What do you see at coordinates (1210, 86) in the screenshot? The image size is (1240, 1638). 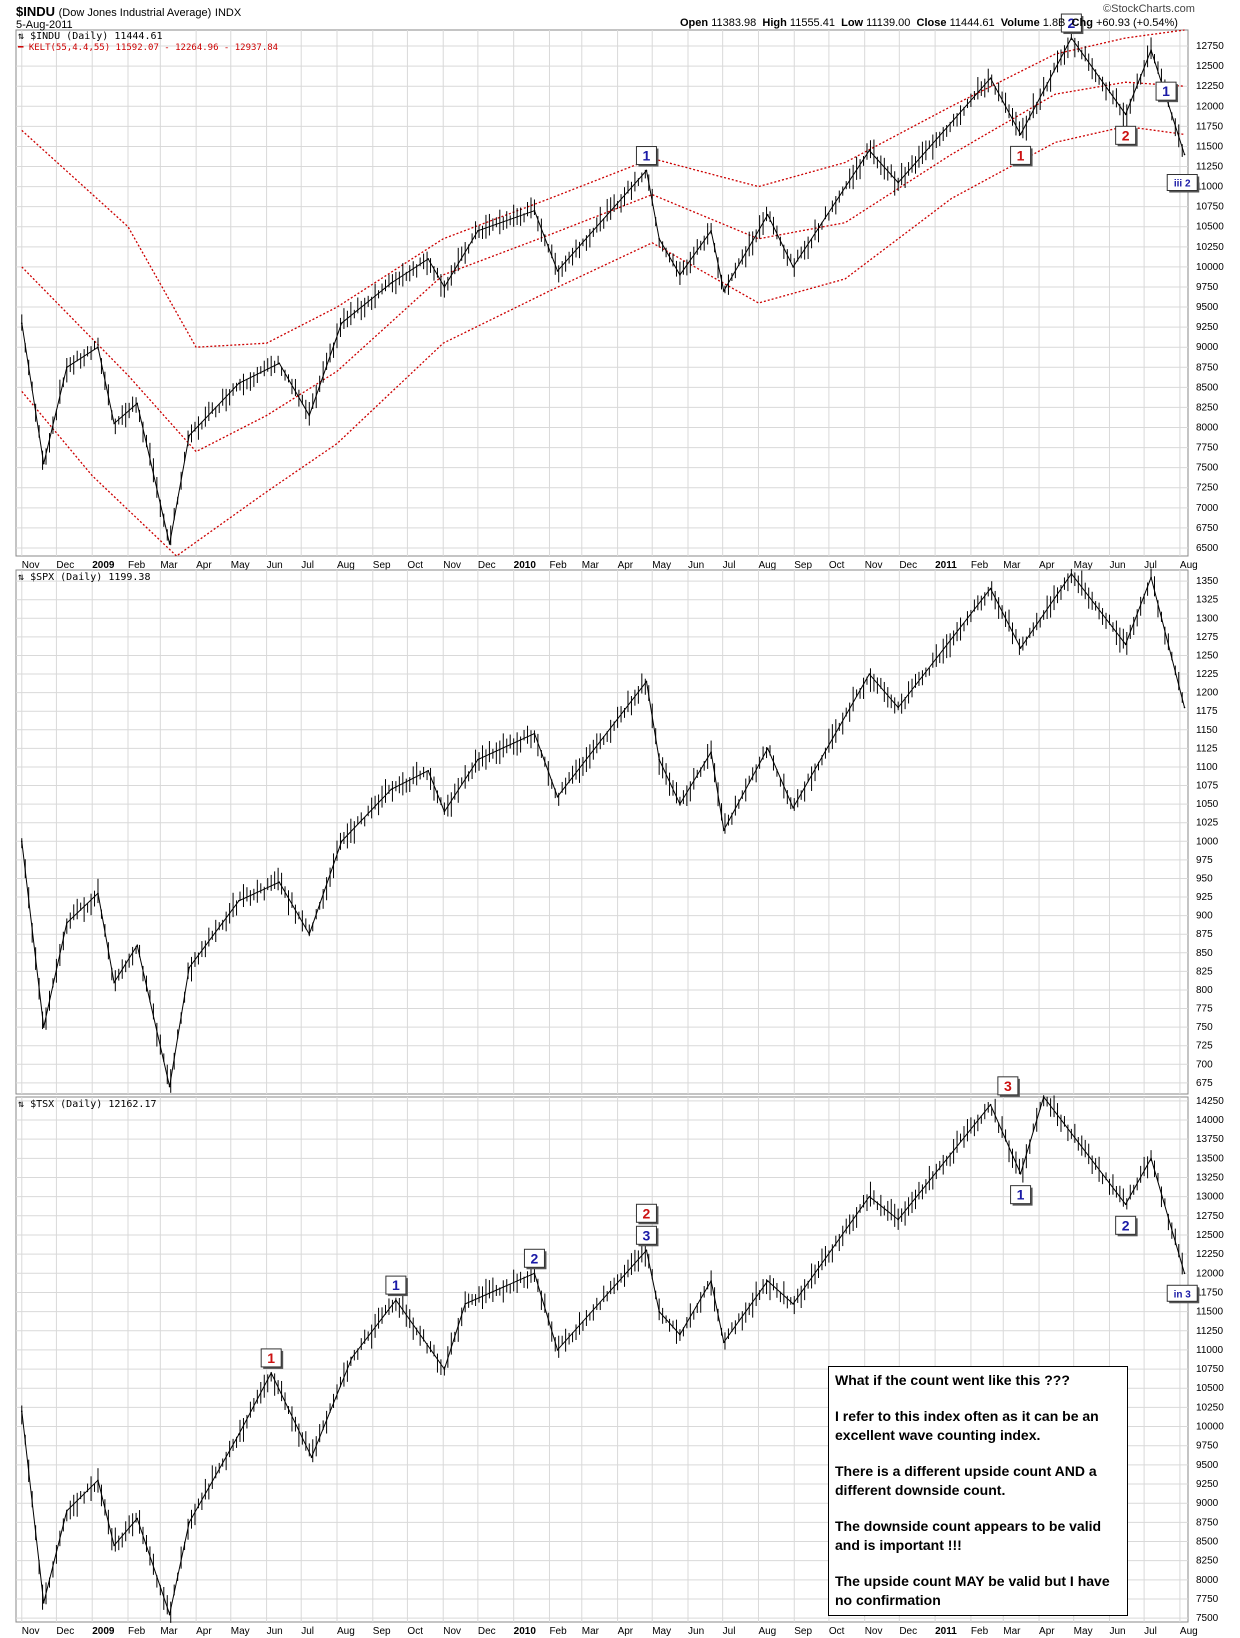 I see `indu-y-tick-label: 12250` at bounding box center [1210, 86].